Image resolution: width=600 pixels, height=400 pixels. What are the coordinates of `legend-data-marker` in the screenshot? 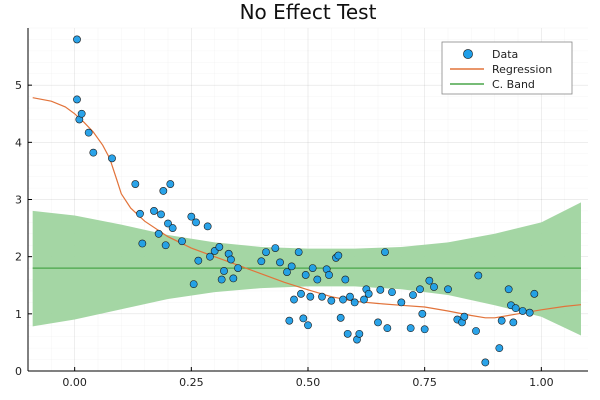 It's located at (468, 54).